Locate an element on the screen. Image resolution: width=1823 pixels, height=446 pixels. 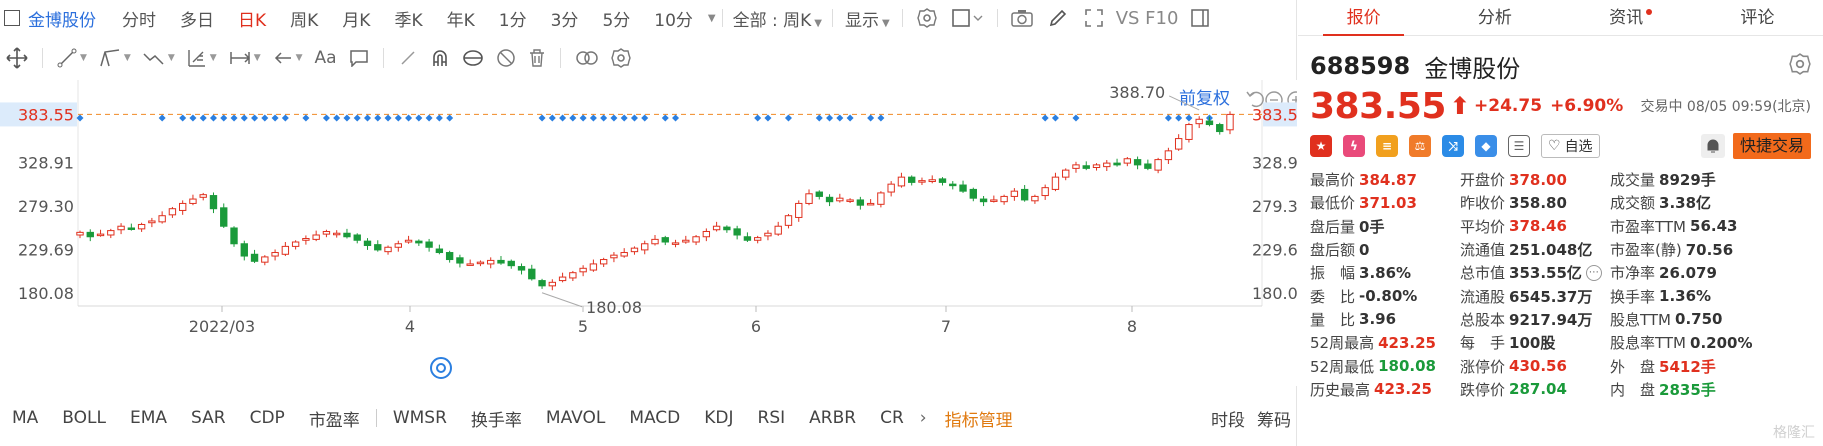
quote-label: 平均价 is located at coordinates (1483, 226).